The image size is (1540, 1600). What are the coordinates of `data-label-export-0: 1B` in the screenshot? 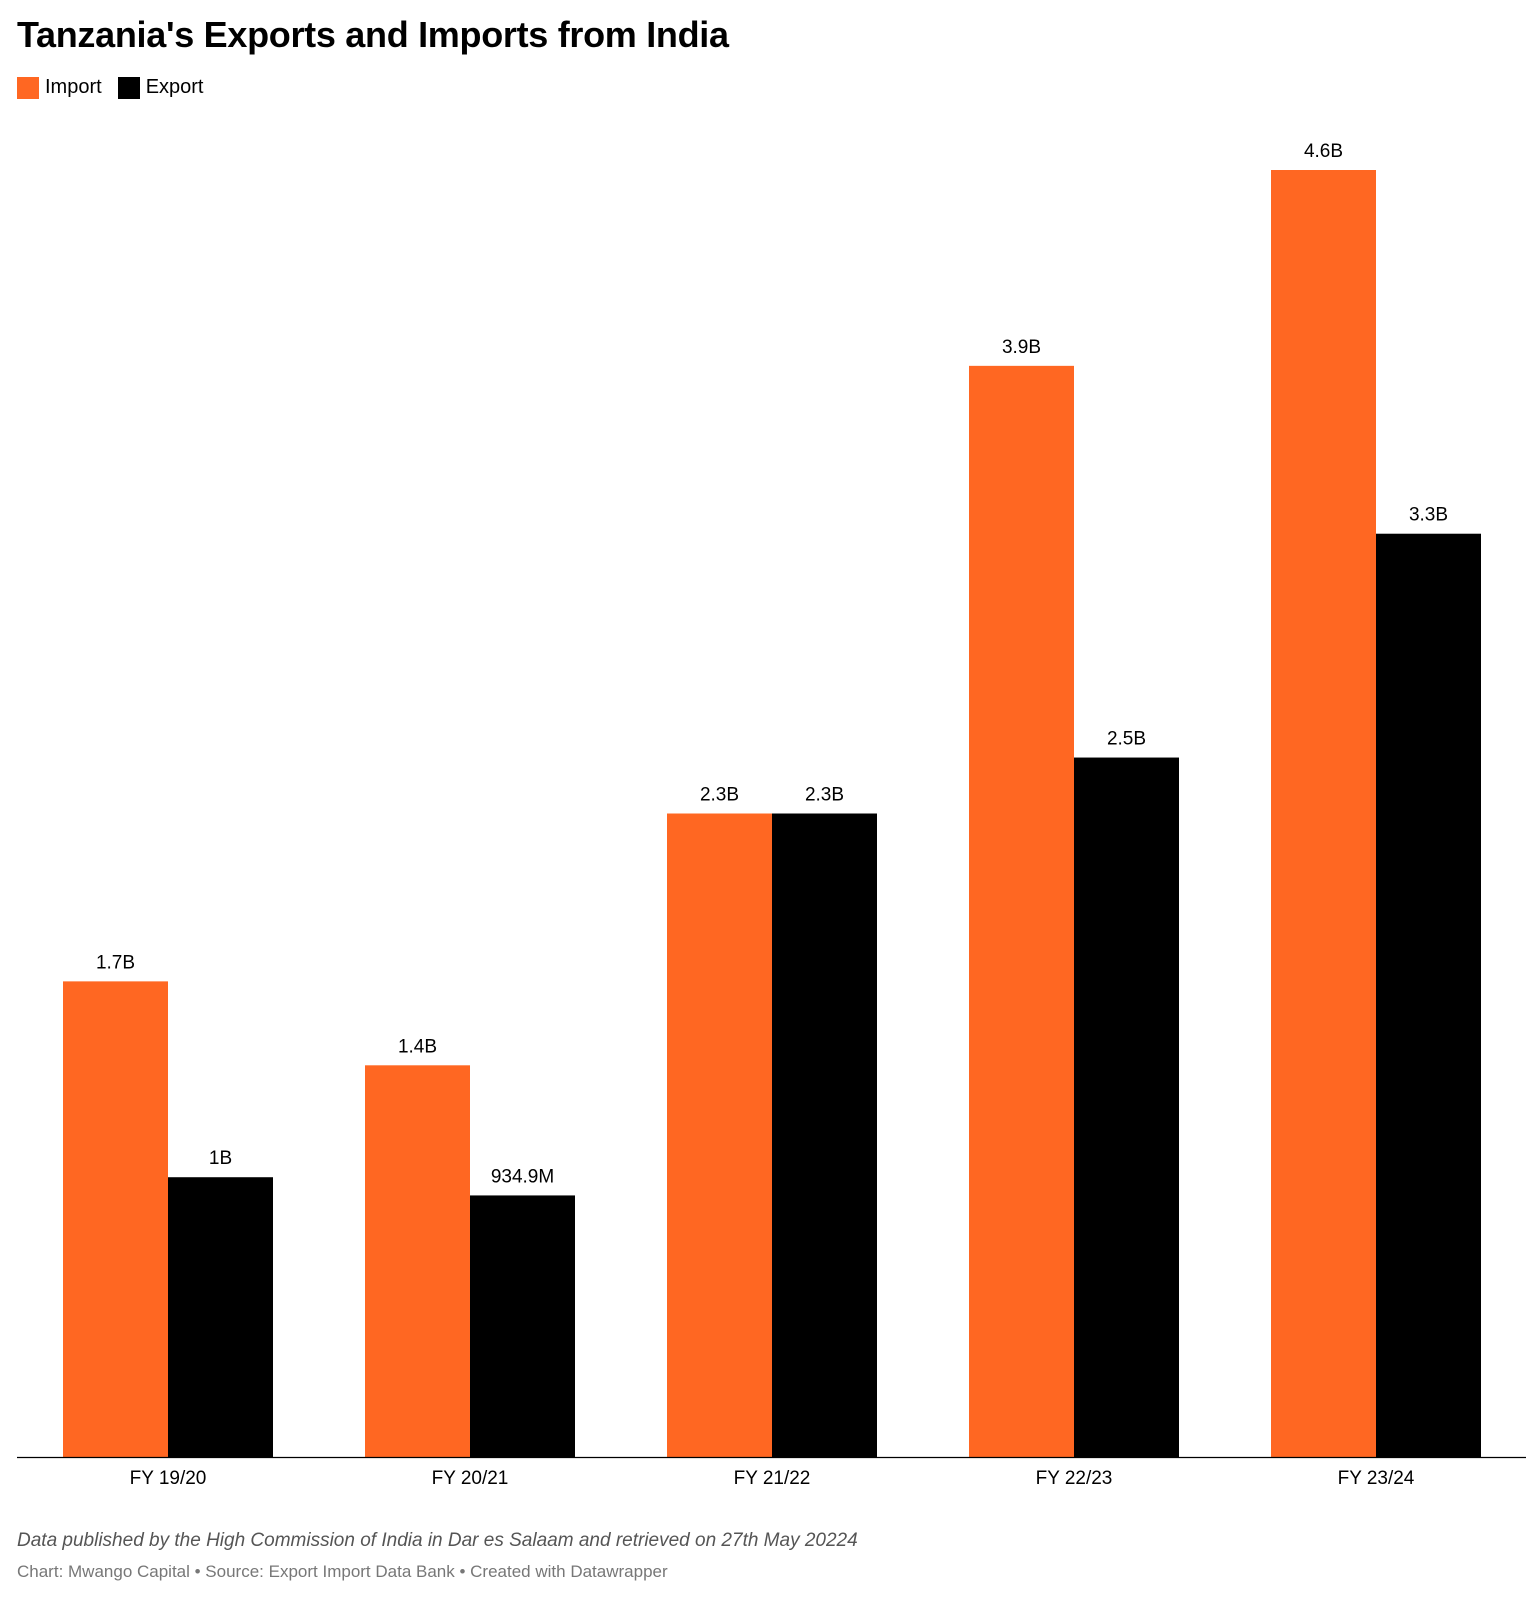 It's located at (220, 1158).